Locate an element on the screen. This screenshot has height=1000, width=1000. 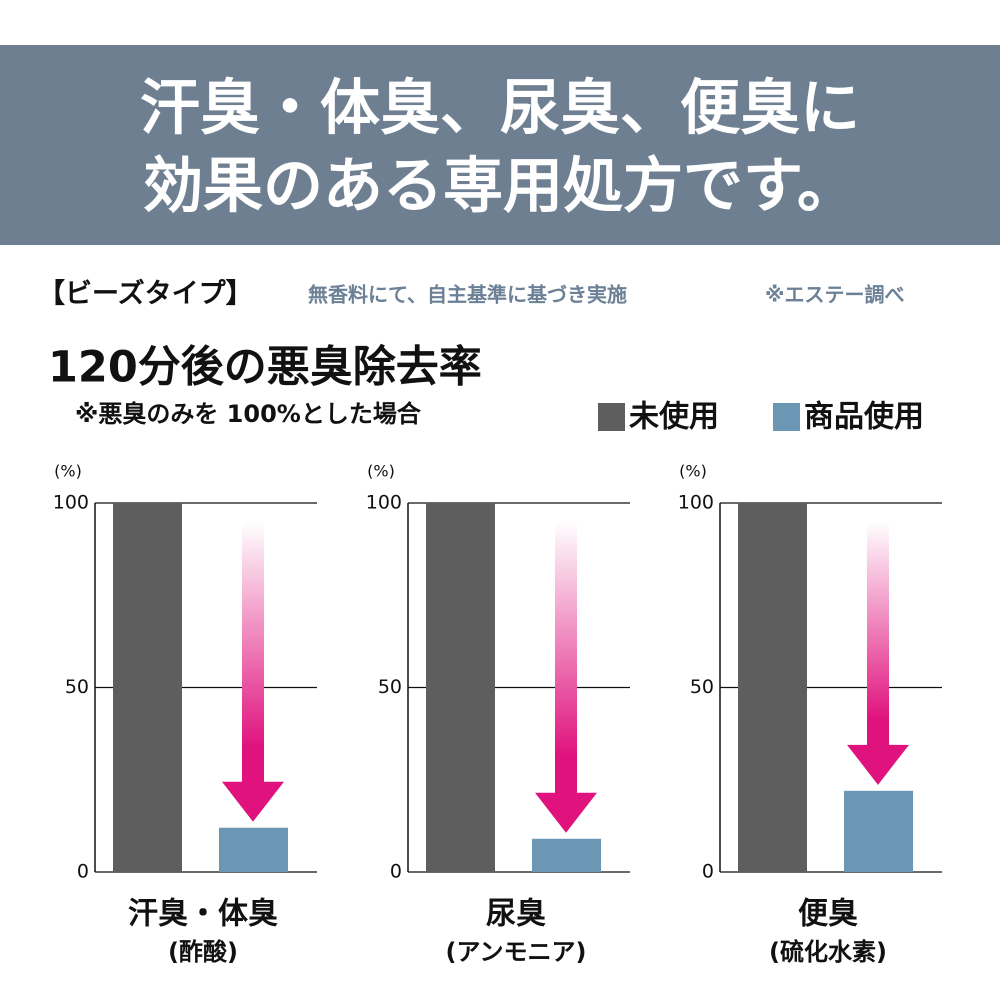
product-type: 【ビーズタイプ】 is located at coordinates (145, 294).